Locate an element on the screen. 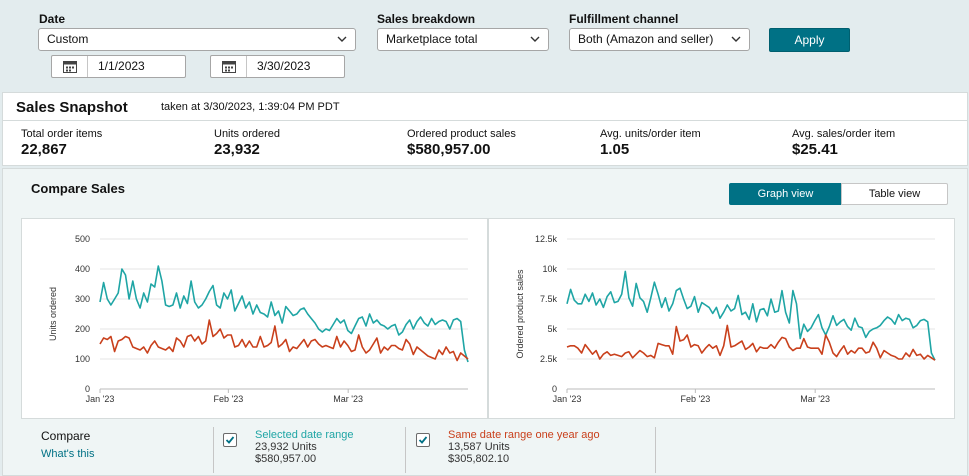 The image size is (969, 476). previous-range-checkbox is located at coordinates (423, 440).